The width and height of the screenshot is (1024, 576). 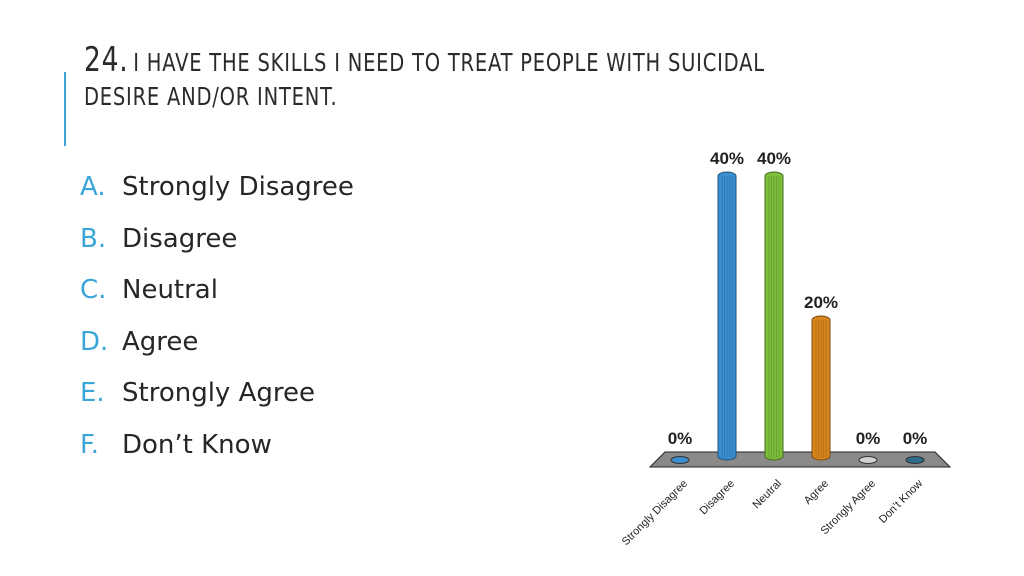 What do you see at coordinates (727, 158) in the screenshot?
I see `value-label-1: 40%` at bounding box center [727, 158].